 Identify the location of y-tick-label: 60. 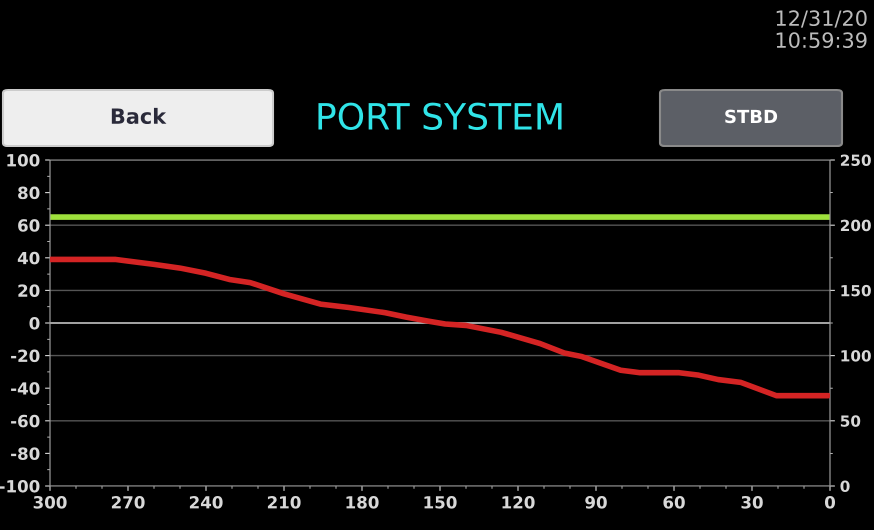
(29, 225).